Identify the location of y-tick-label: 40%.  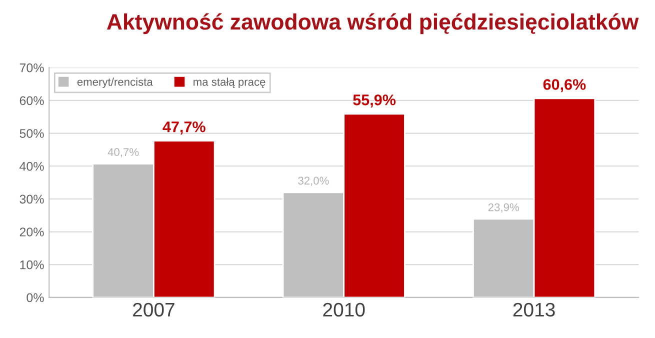
(32, 166).